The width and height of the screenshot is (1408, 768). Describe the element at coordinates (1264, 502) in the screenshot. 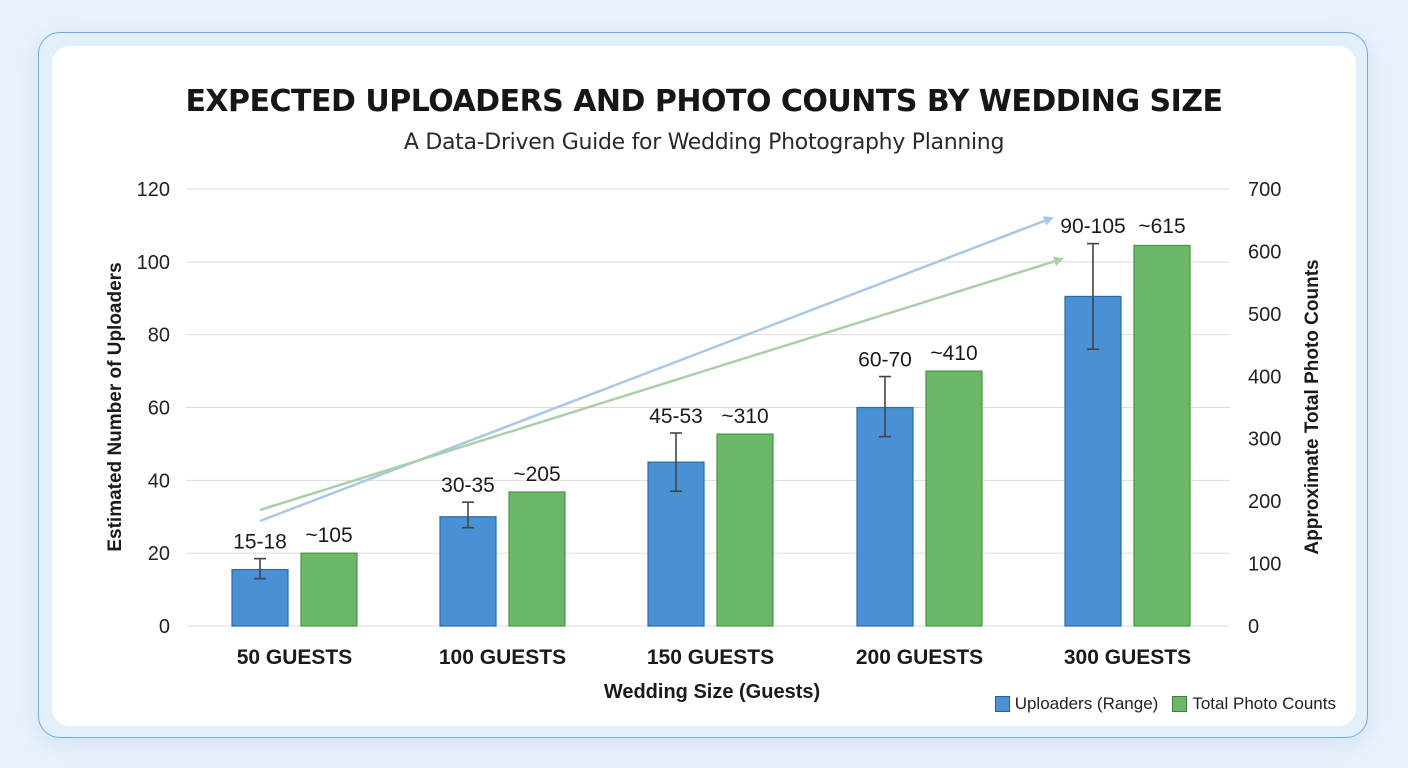

I see `y2-tick-label: 200` at that location.